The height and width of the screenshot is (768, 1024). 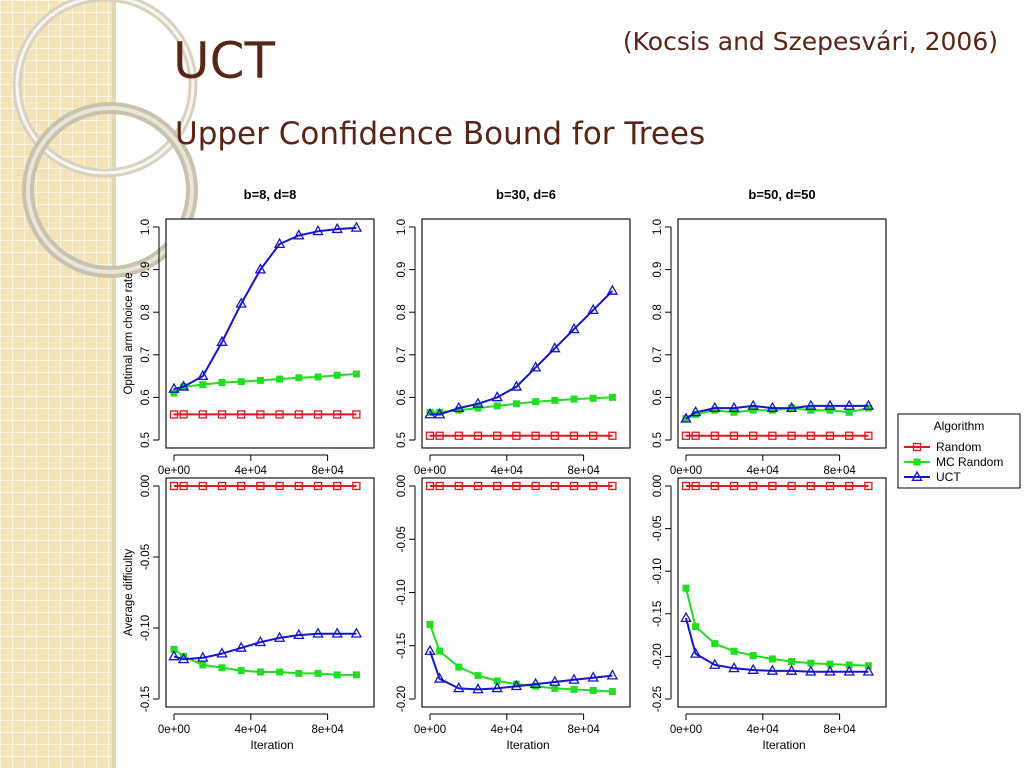 I want to click on y-tick-label: 0.9, so click(x=658, y=270).